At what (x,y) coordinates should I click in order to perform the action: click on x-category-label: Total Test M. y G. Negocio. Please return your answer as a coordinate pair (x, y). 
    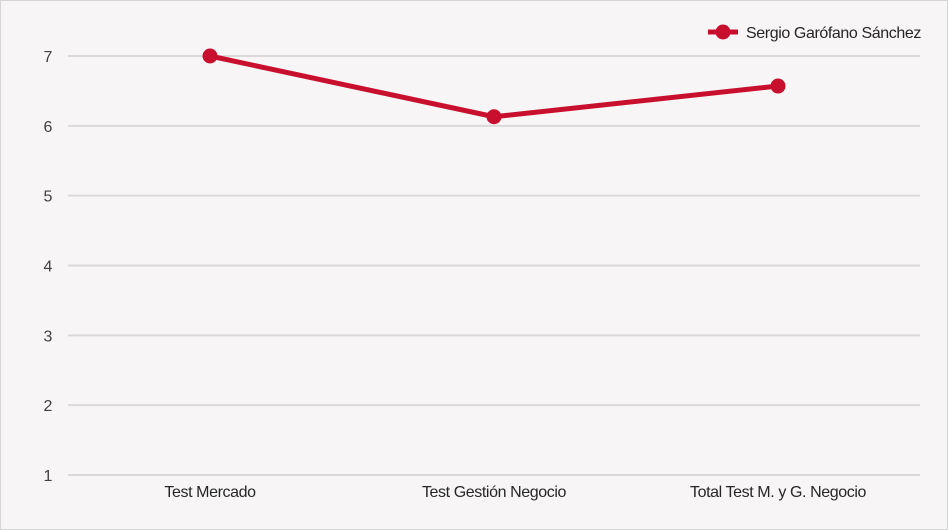
    Looking at the image, I should click on (778, 492).